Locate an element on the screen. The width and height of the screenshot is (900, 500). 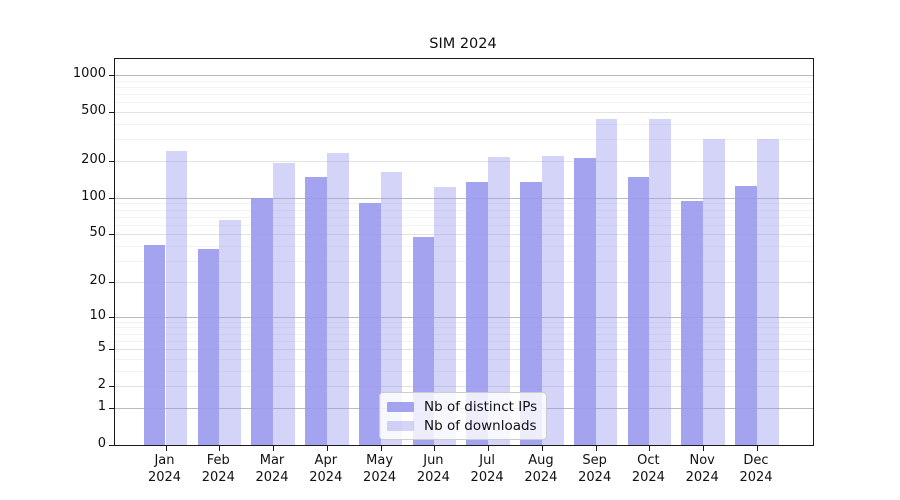
x-tick-may is located at coordinates (381, 448).